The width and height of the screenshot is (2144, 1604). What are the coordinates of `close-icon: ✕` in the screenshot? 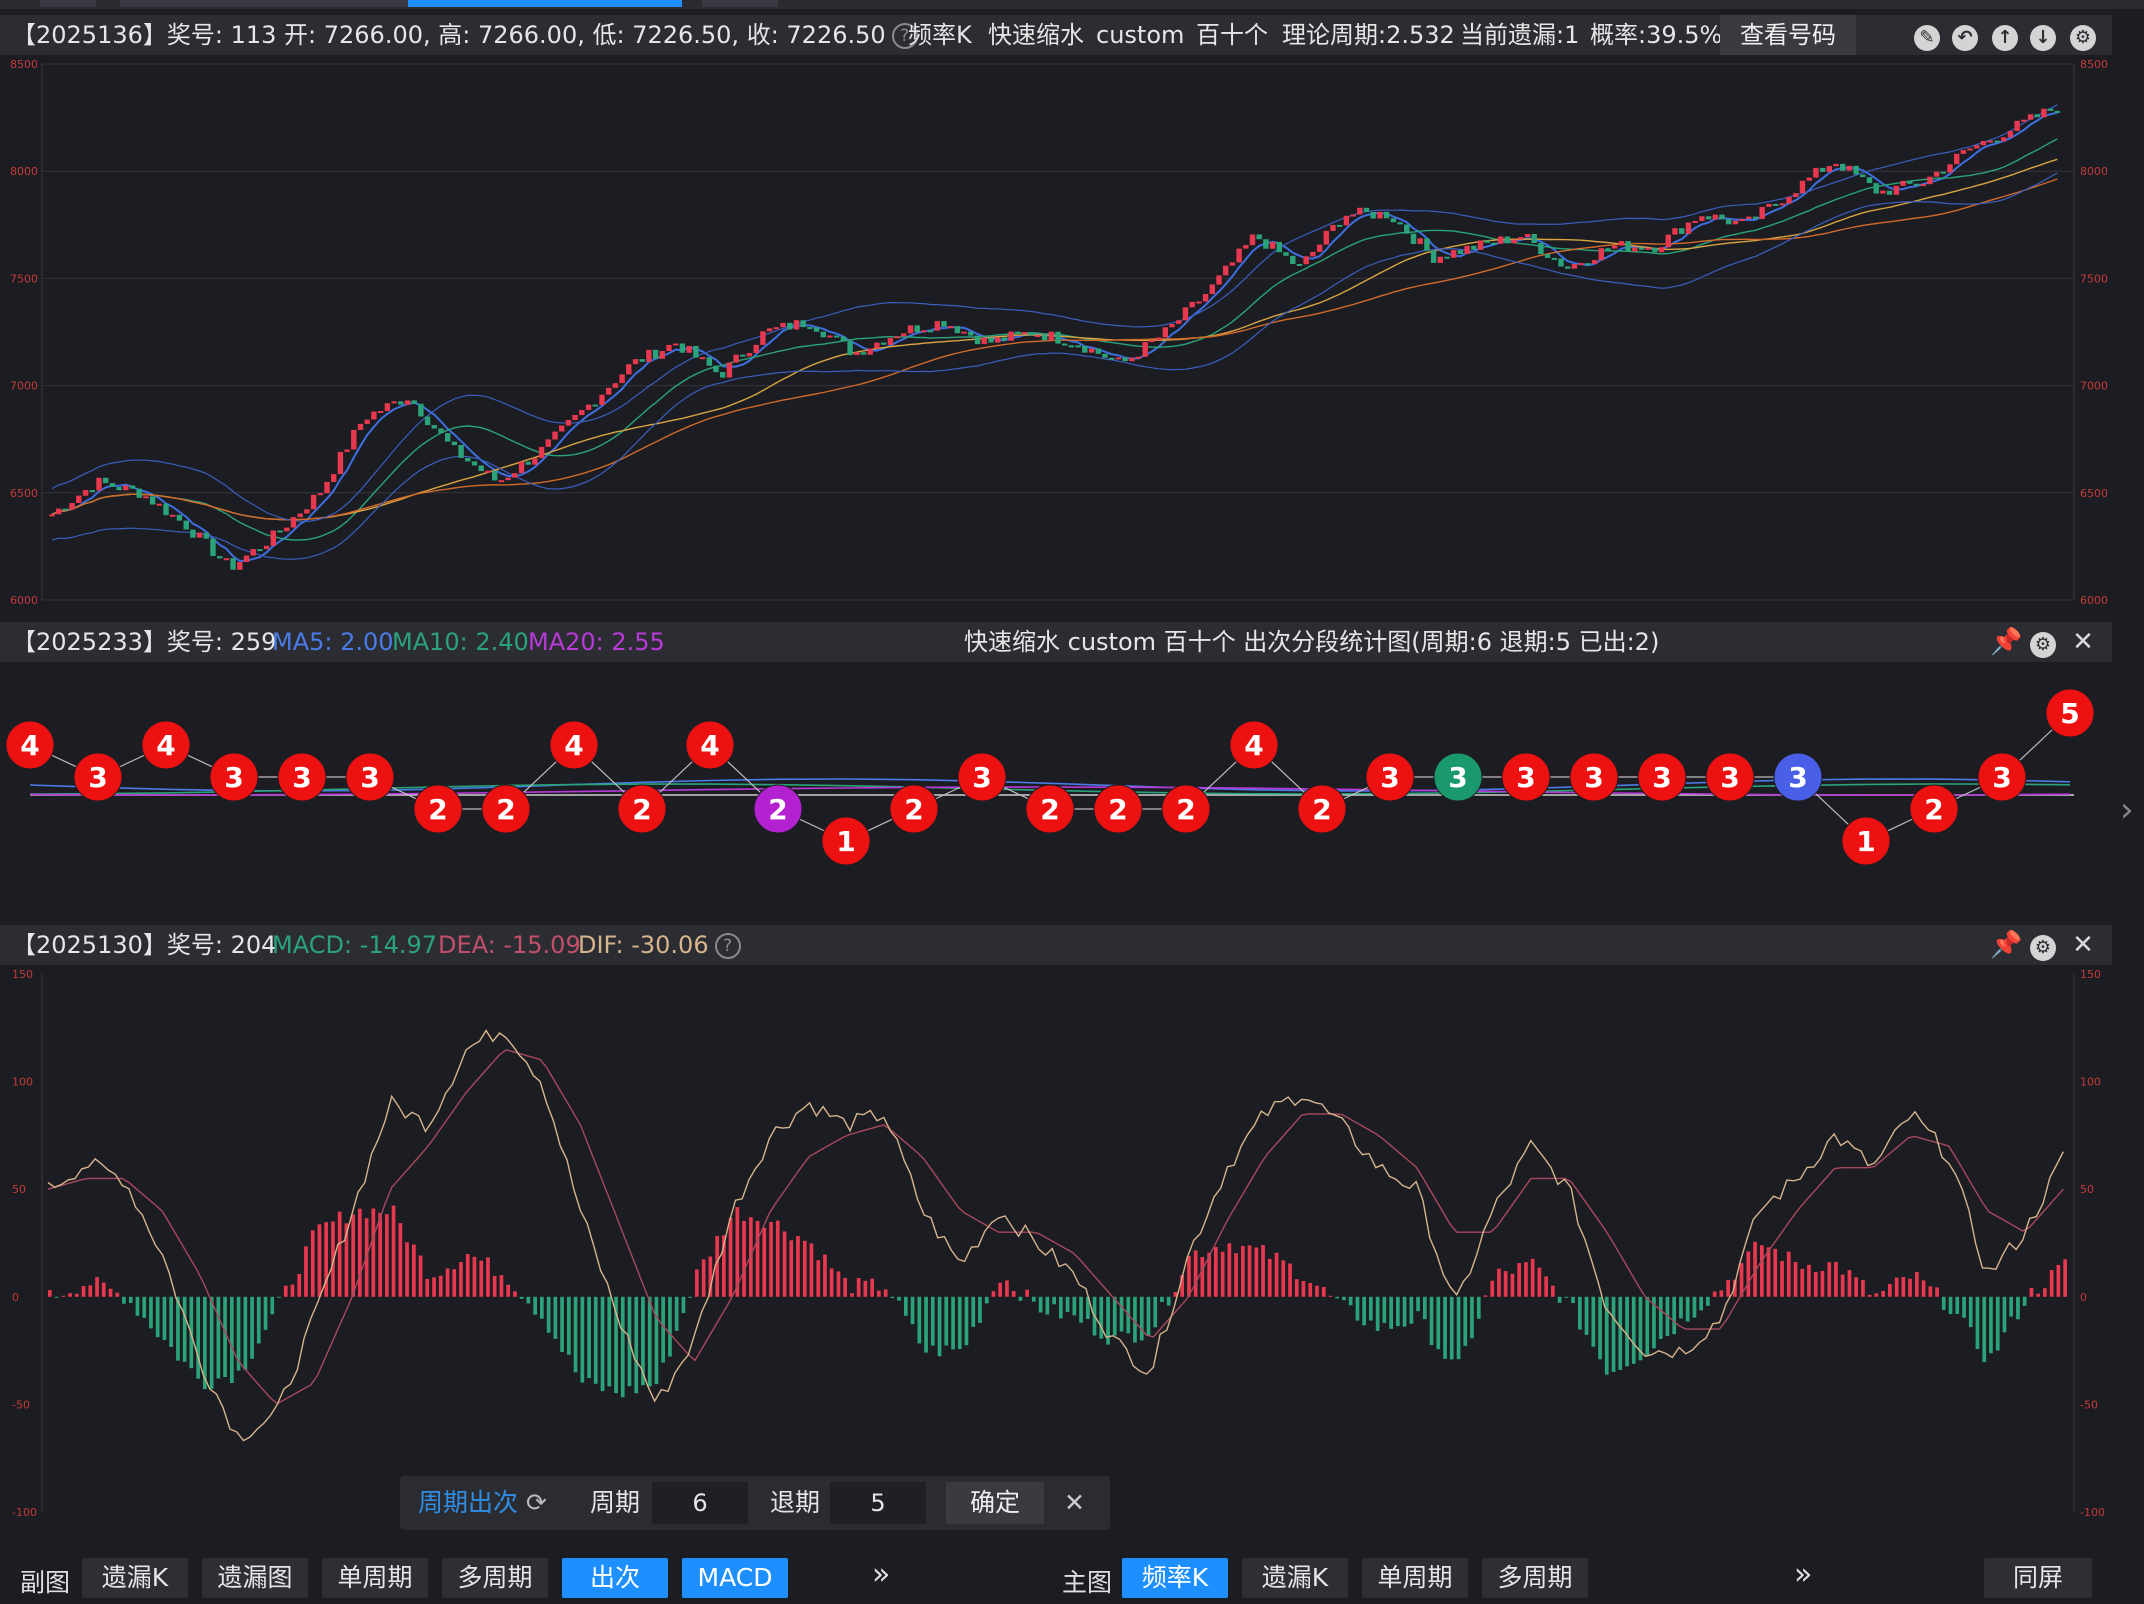 It's located at (2083, 642).